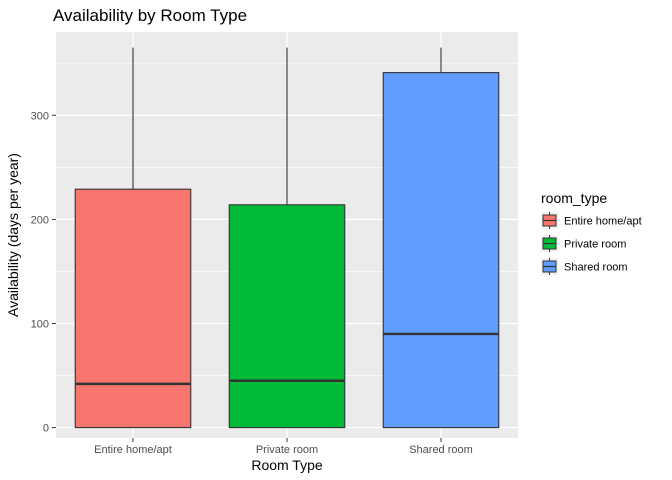 The height and width of the screenshot is (480, 672). Describe the element at coordinates (46, 429) in the screenshot. I see `y-tick-label: 0` at that location.